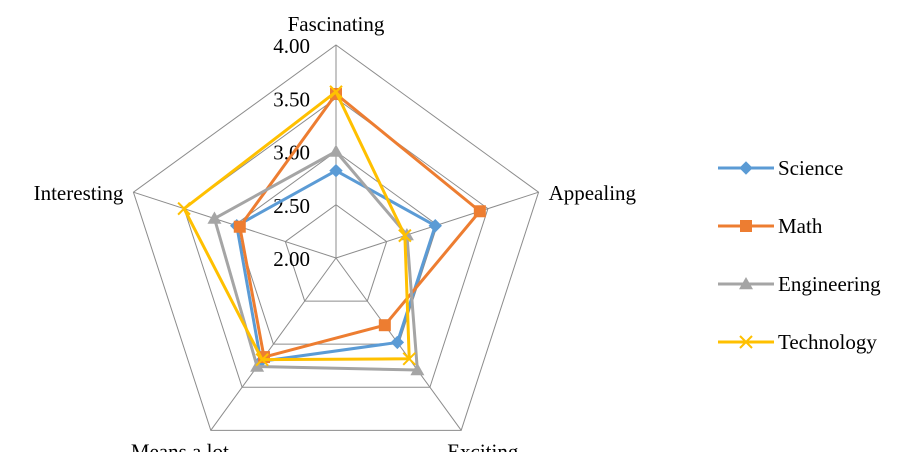  Describe the element at coordinates (180, 445) in the screenshot. I see `category-label: Means a lot` at that location.